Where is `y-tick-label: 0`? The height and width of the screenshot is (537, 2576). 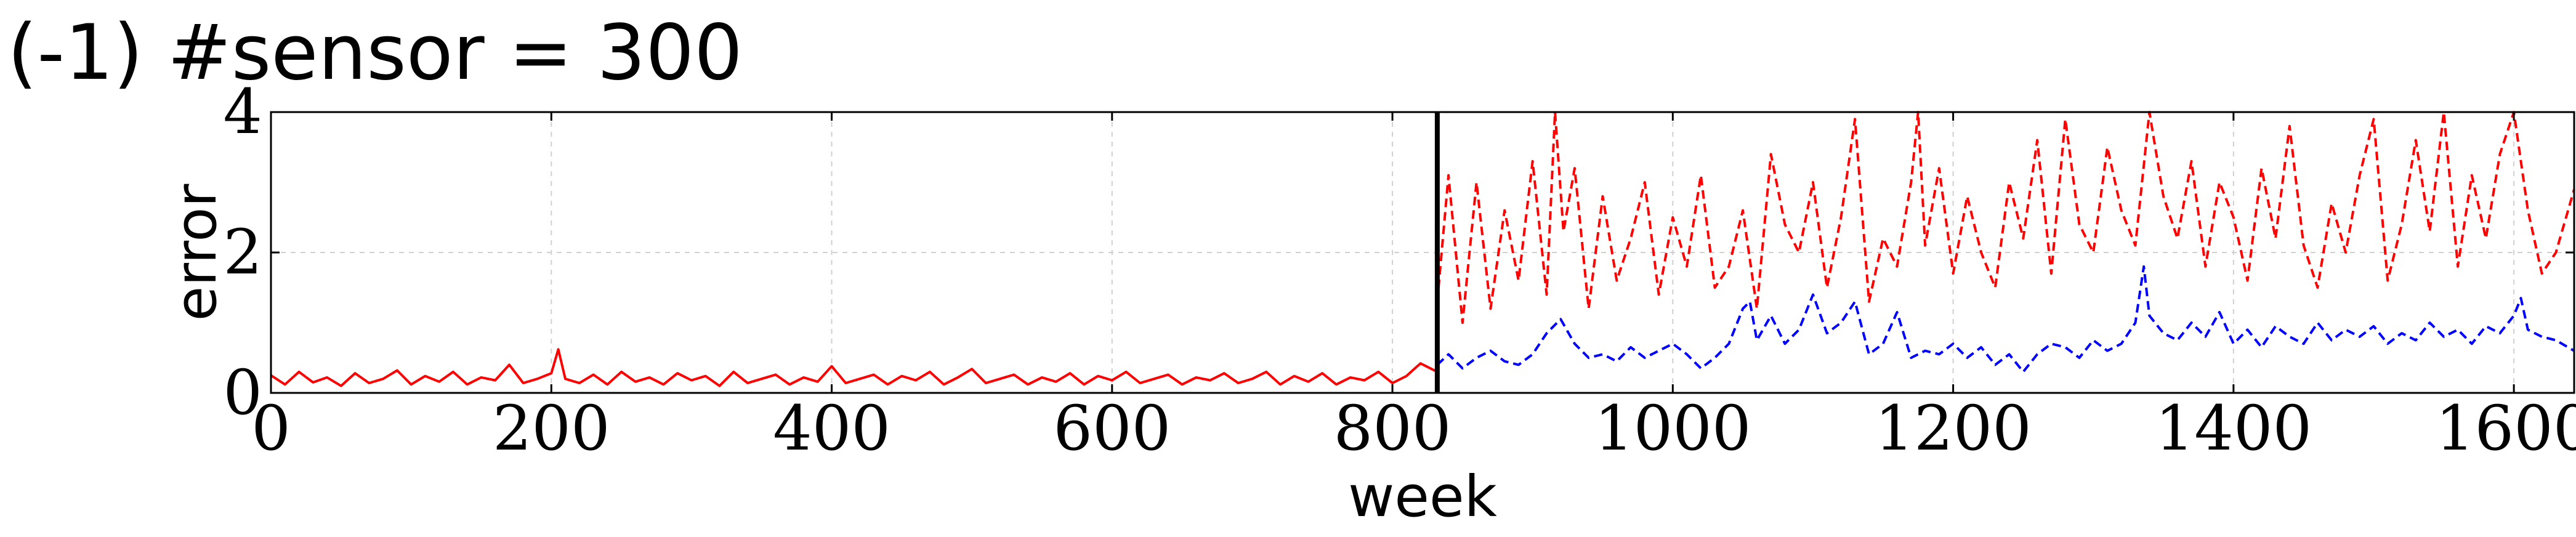 y-tick-label: 0 is located at coordinates (242, 393).